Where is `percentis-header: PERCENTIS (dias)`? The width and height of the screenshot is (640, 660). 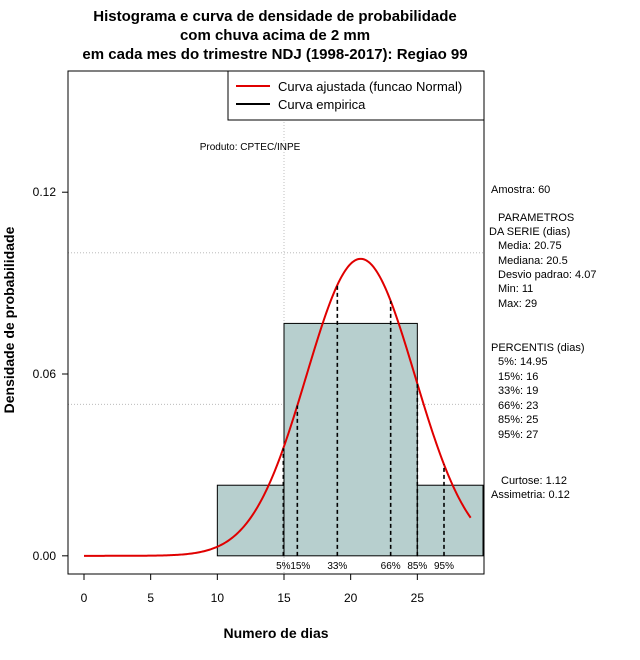 percentis-header: PERCENTIS (dias) is located at coordinates (538, 348).